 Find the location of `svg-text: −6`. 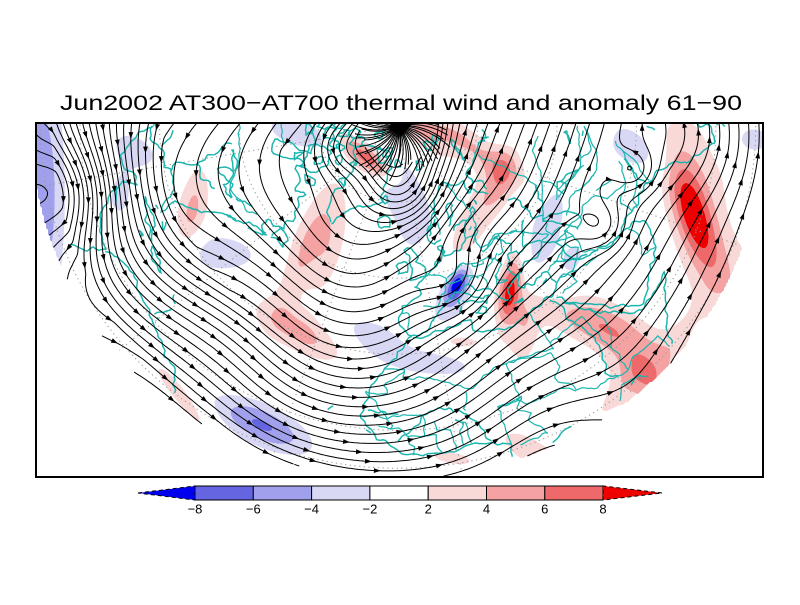

svg-text: −6 is located at coordinates (253, 509).